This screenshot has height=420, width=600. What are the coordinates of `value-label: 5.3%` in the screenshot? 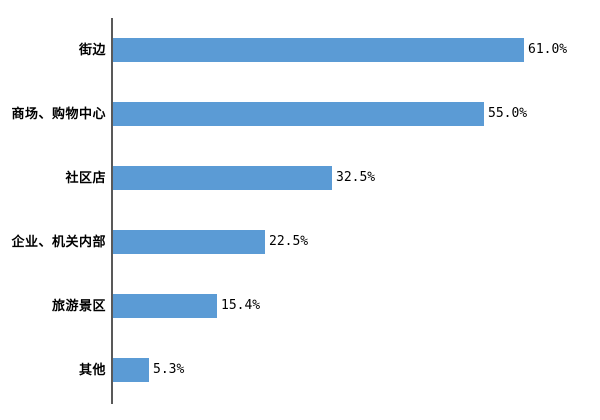 It's located at (169, 369).